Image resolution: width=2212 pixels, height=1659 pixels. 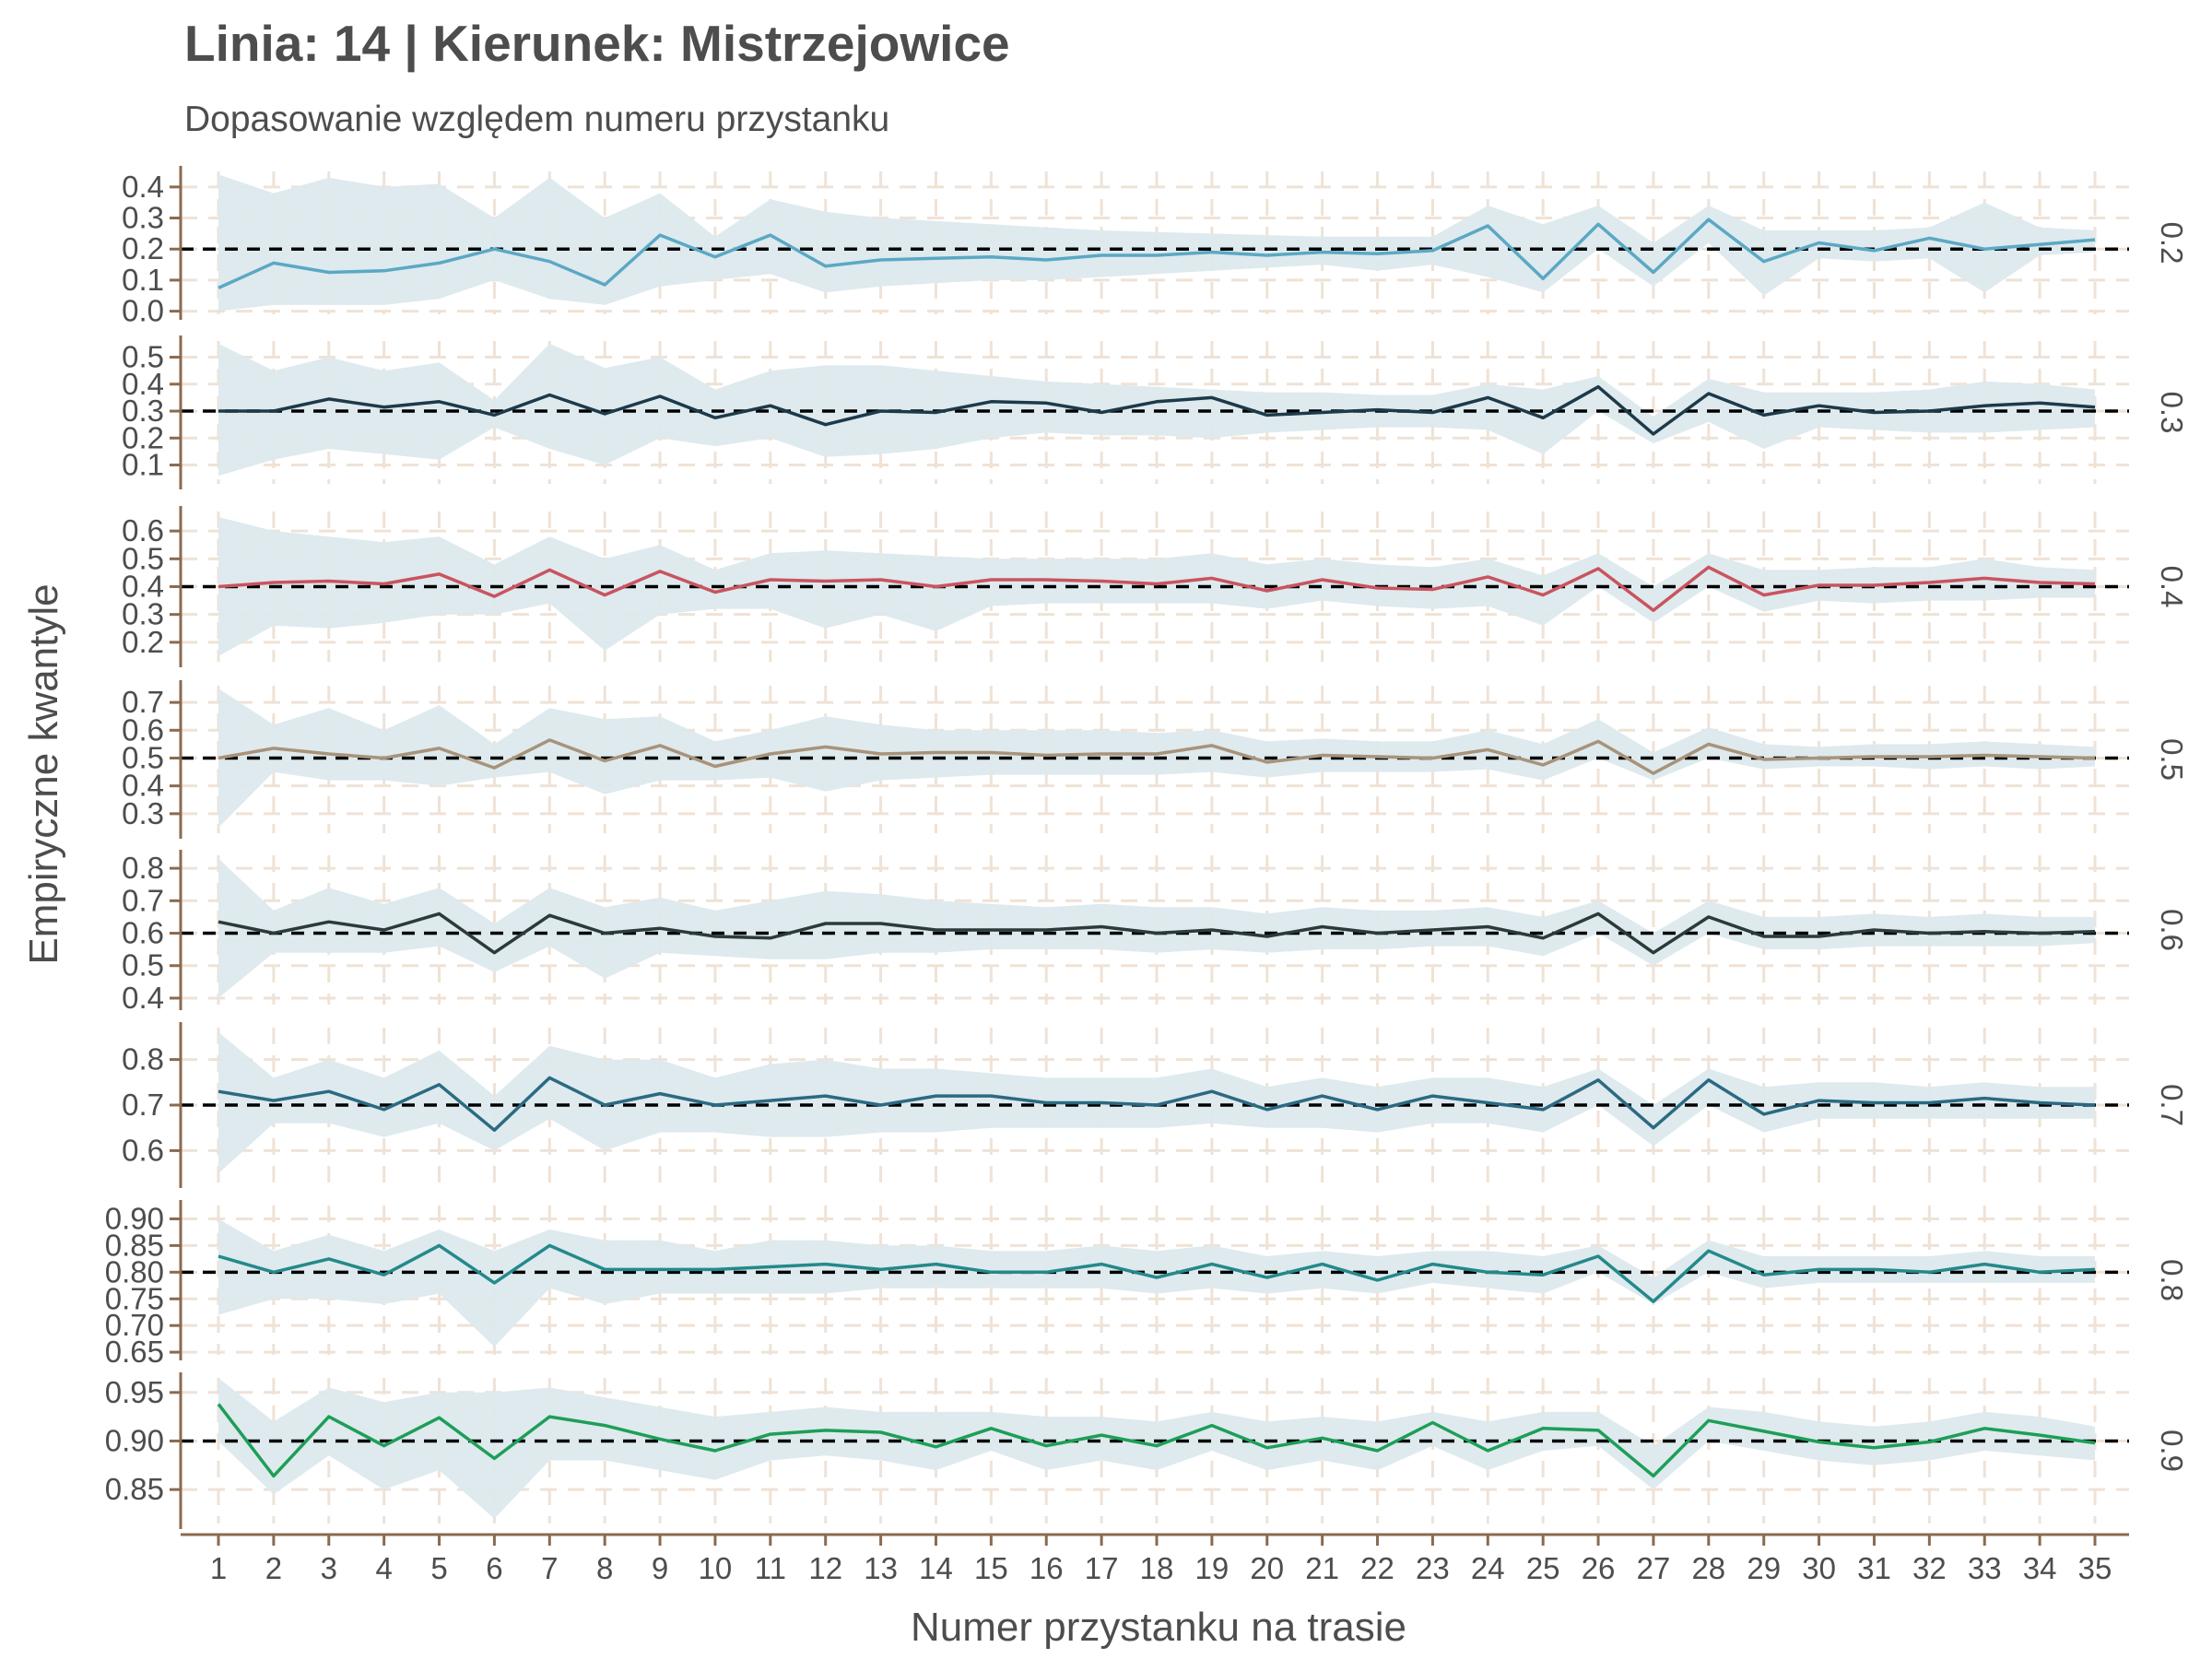 What do you see at coordinates (1377, 1568) in the screenshot?
I see `x-tick-label: 22` at bounding box center [1377, 1568].